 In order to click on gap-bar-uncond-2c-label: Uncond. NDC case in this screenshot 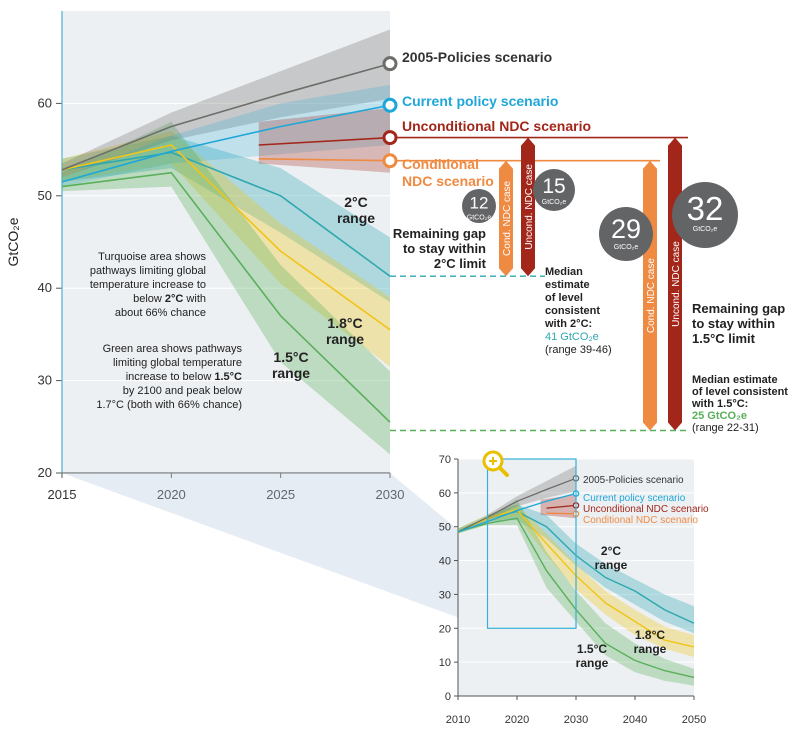, I will do `click(529, 207)`.